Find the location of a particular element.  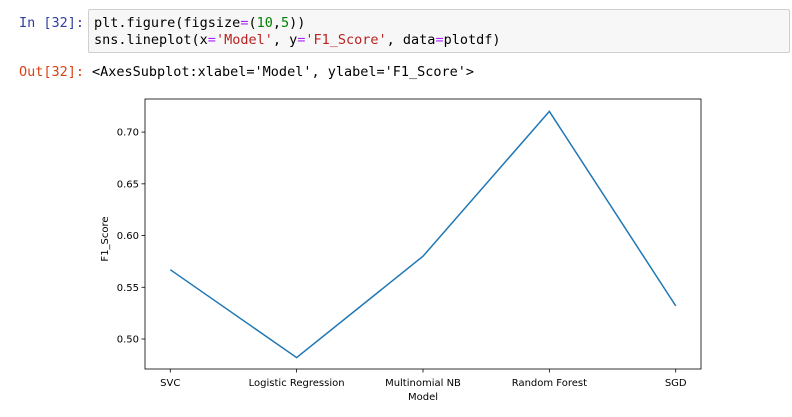

input-prompt: In [32]: is located at coordinates (51, 23).